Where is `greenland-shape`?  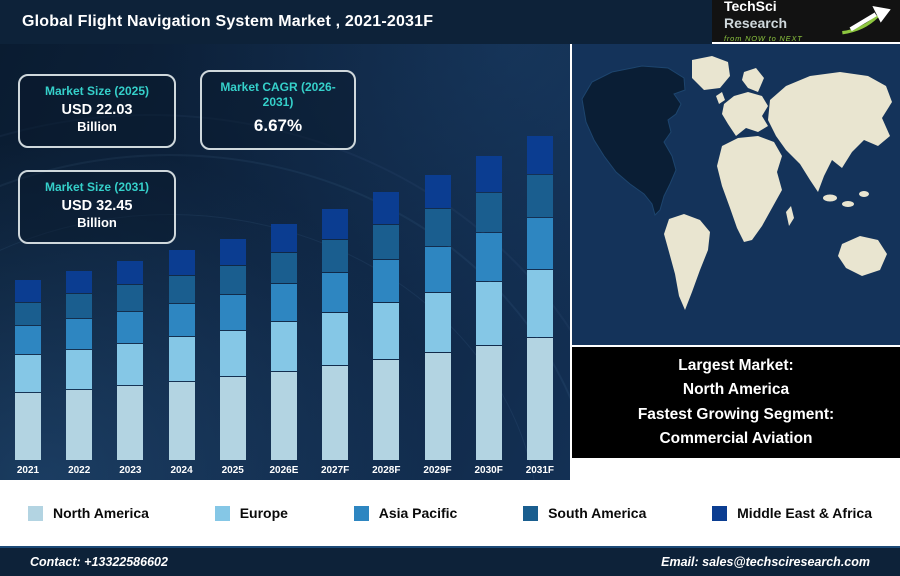
greenland-shape is located at coordinates (711, 73).